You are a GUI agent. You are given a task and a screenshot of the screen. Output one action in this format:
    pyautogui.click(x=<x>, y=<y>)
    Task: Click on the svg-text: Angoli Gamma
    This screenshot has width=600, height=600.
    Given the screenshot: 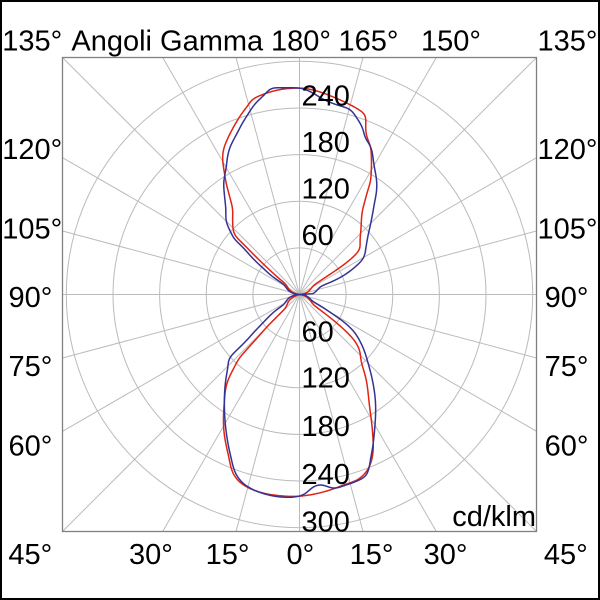 What is the action you would take?
    pyautogui.click(x=167, y=41)
    